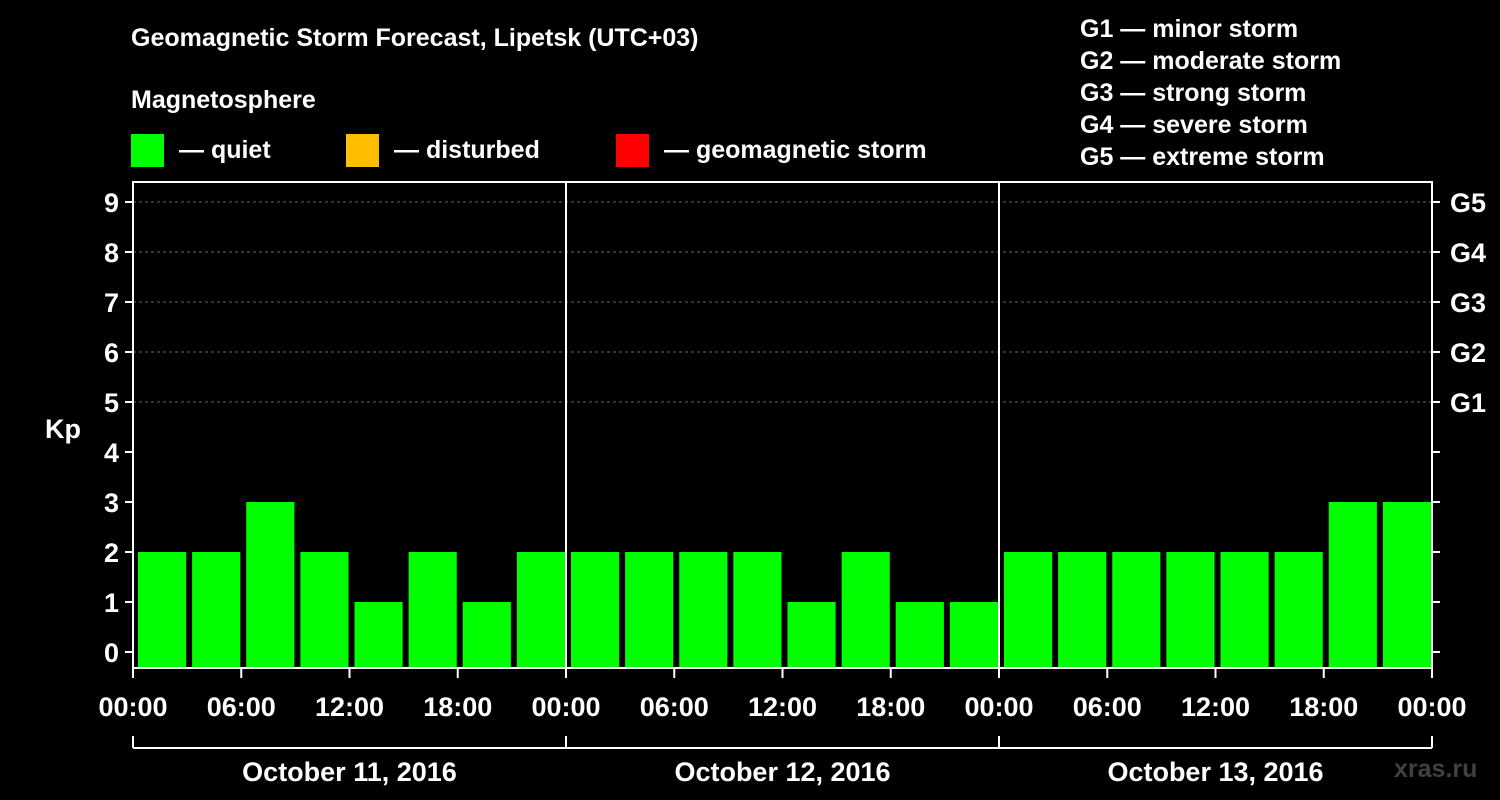 The image size is (1500, 800). What do you see at coordinates (632, 150) in the screenshot?
I see `legend-storm-swatch` at bounding box center [632, 150].